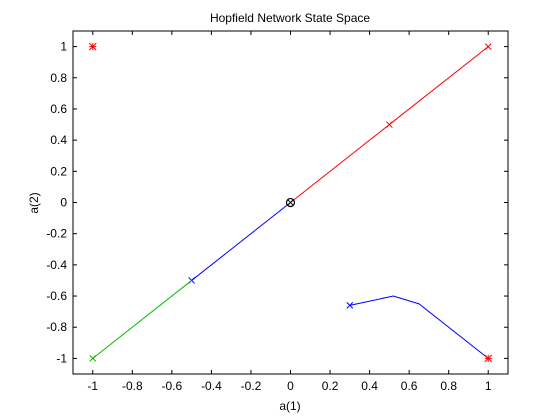 This screenshot has width=560, height=420. What do you see at coordinates (211, 386) in the screenshot?
I see `x-tick-label: -0.4` at bounding box center [211, 386].